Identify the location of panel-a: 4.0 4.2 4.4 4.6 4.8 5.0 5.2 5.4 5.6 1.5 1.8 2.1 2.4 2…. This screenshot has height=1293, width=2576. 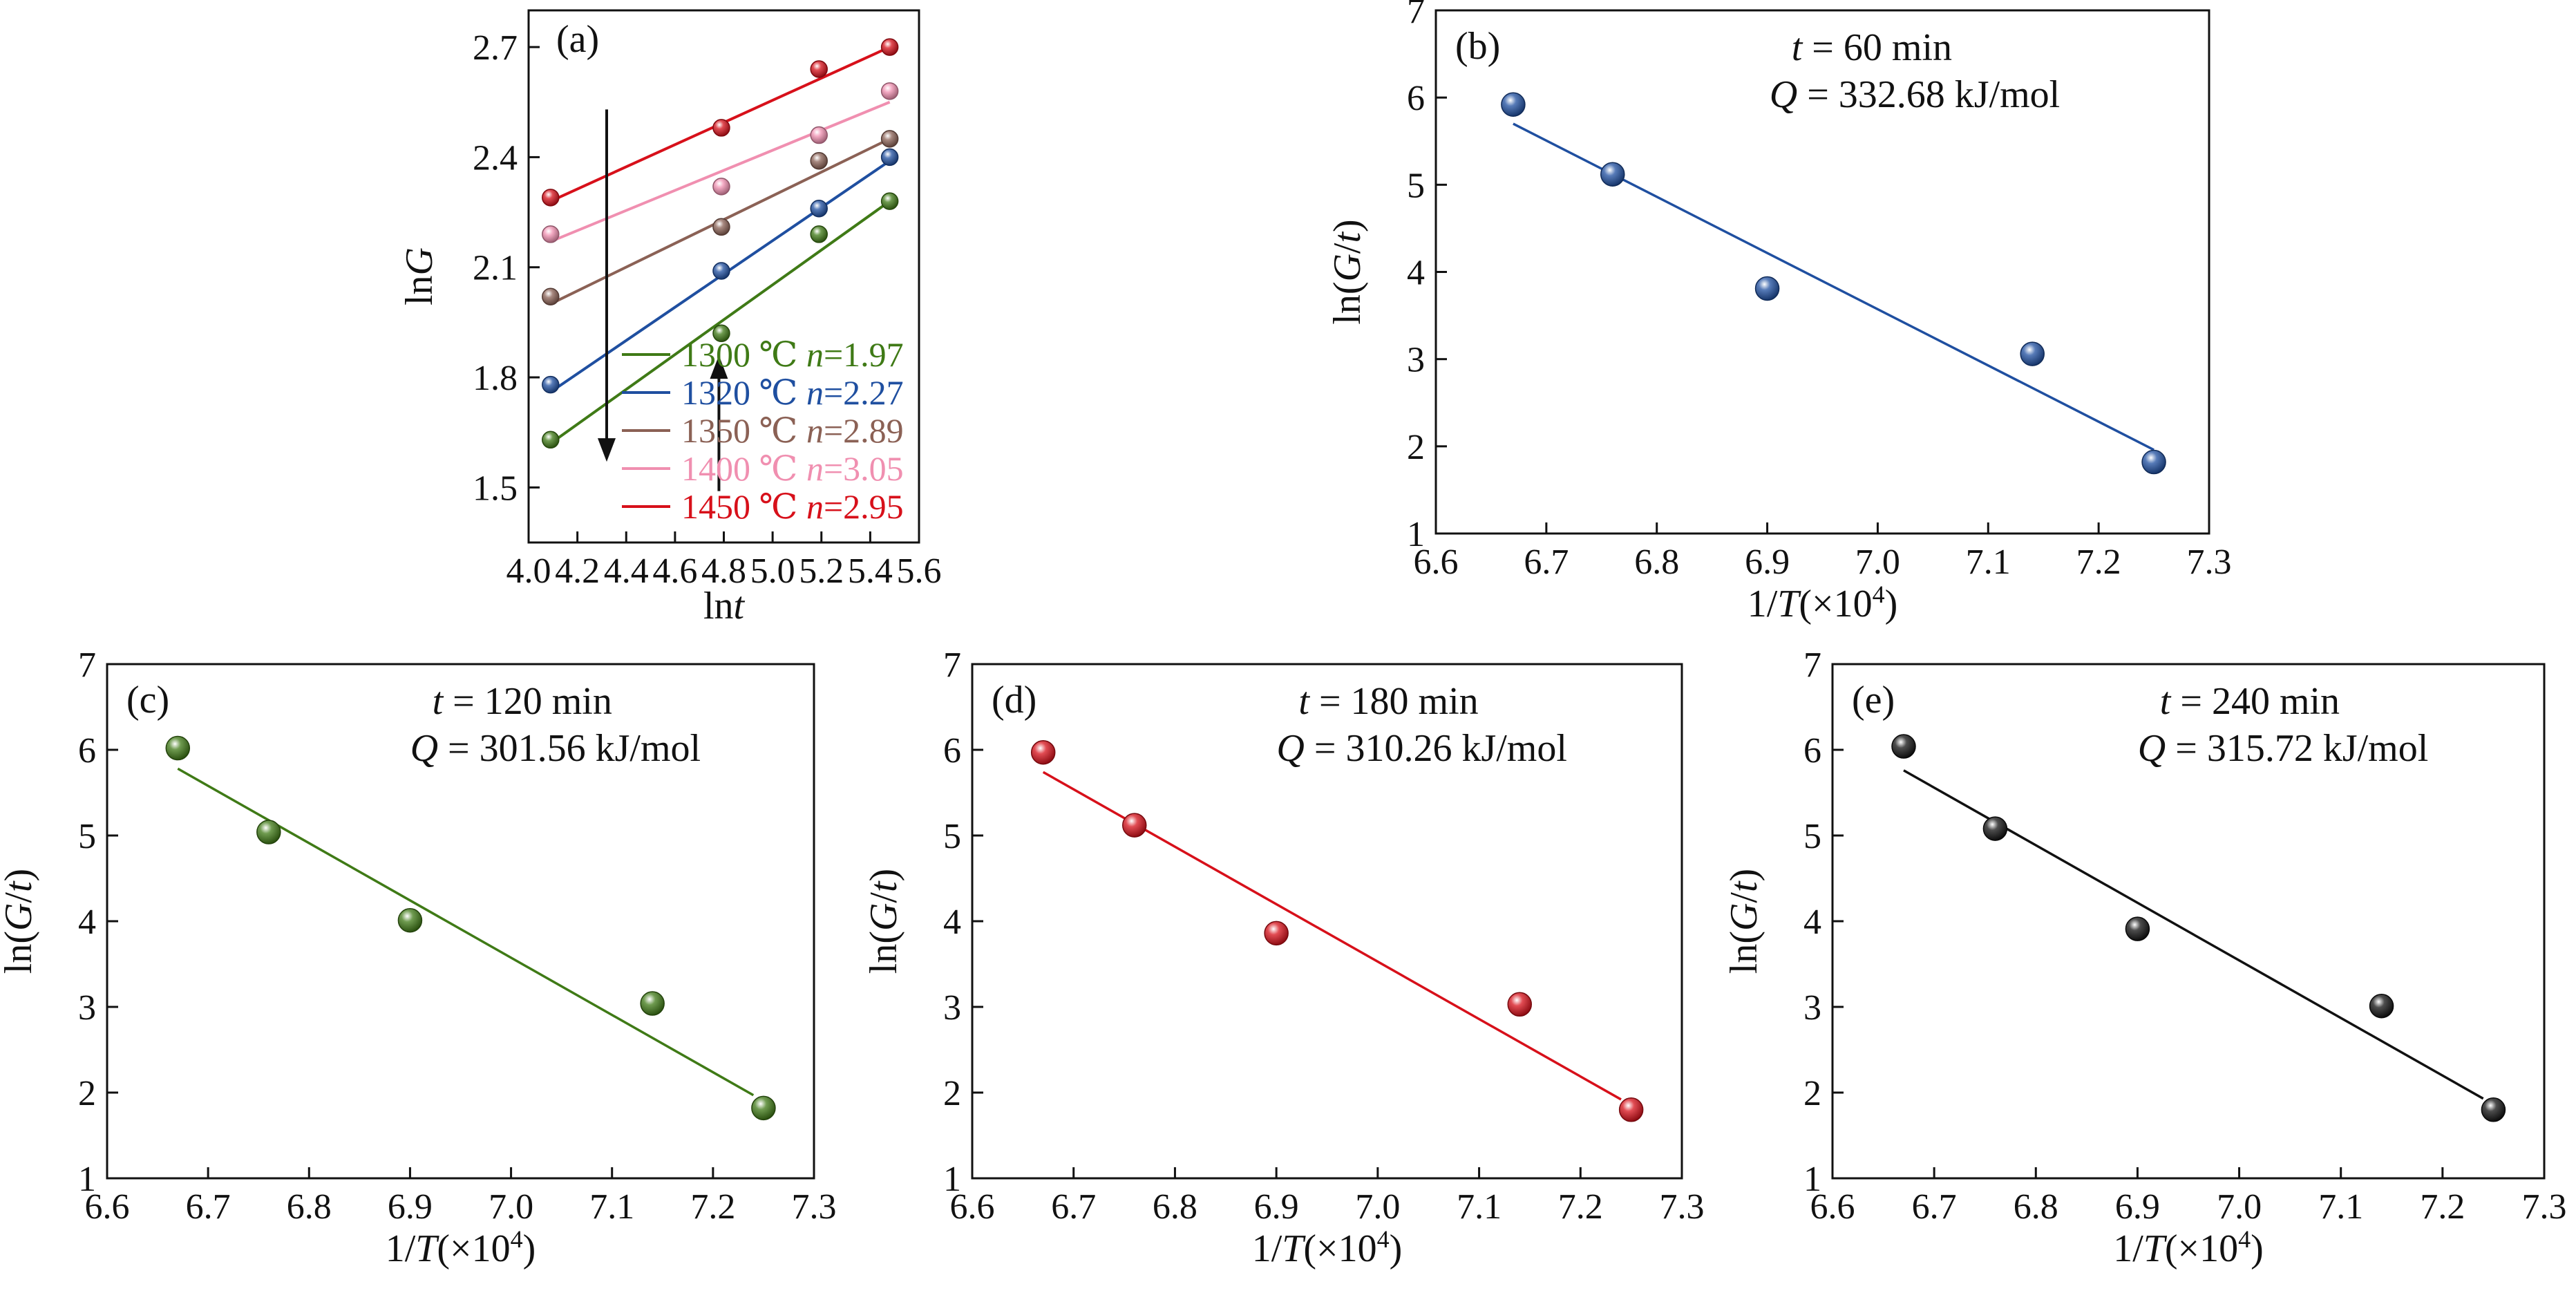
(670, 318).